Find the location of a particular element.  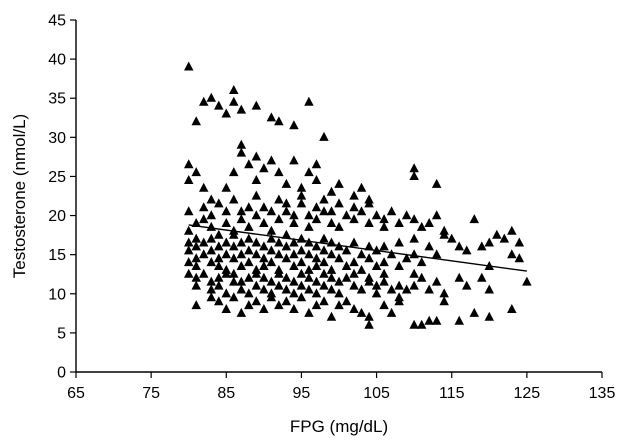

y-tick-label: 20 is located at coordinates (57, 216).